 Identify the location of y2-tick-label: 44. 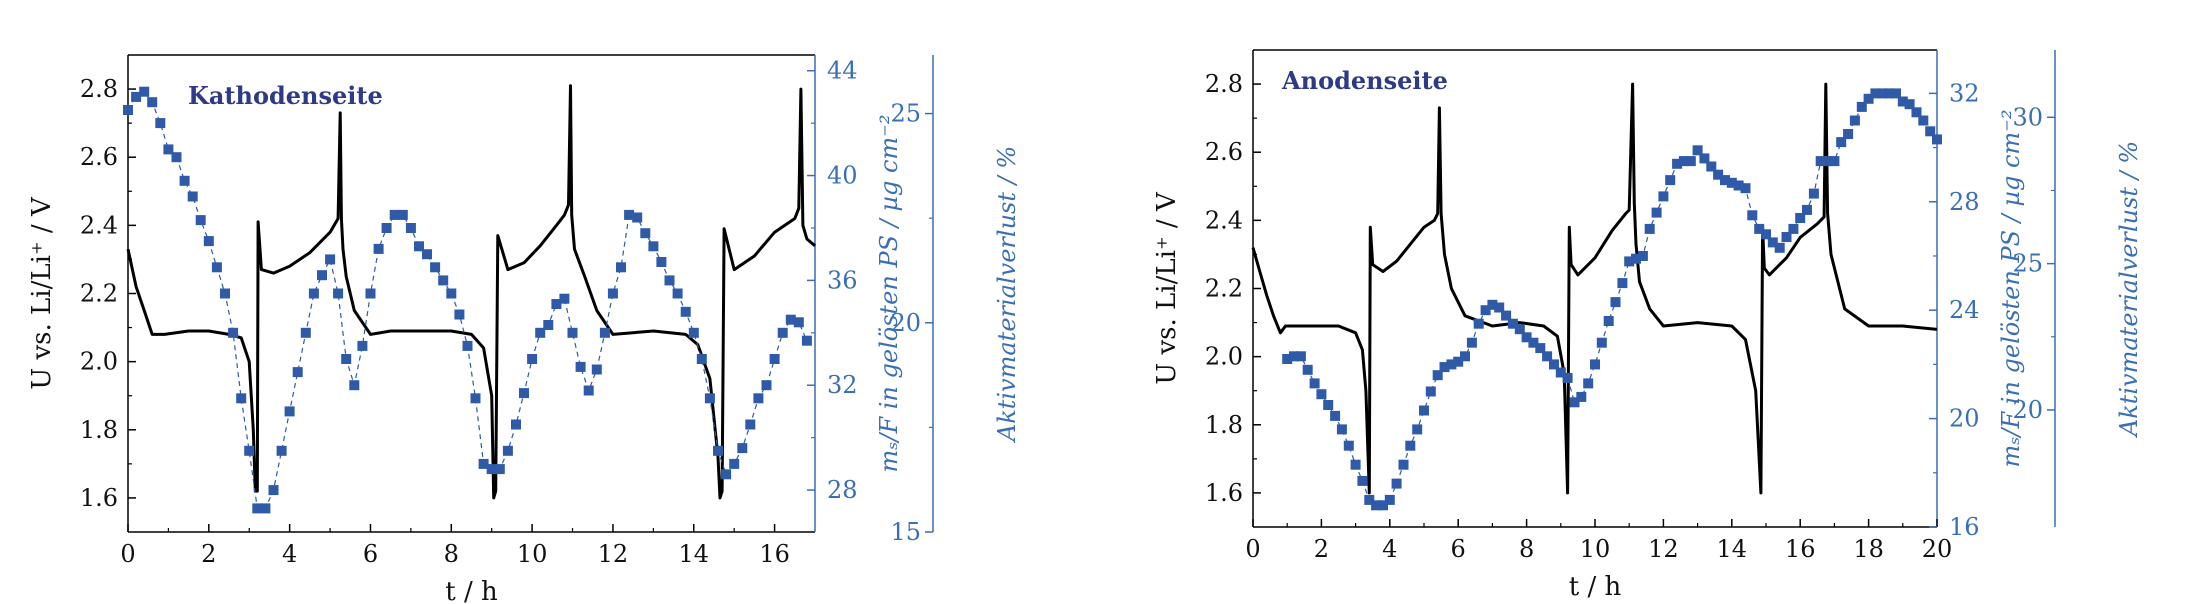
(842, 71).